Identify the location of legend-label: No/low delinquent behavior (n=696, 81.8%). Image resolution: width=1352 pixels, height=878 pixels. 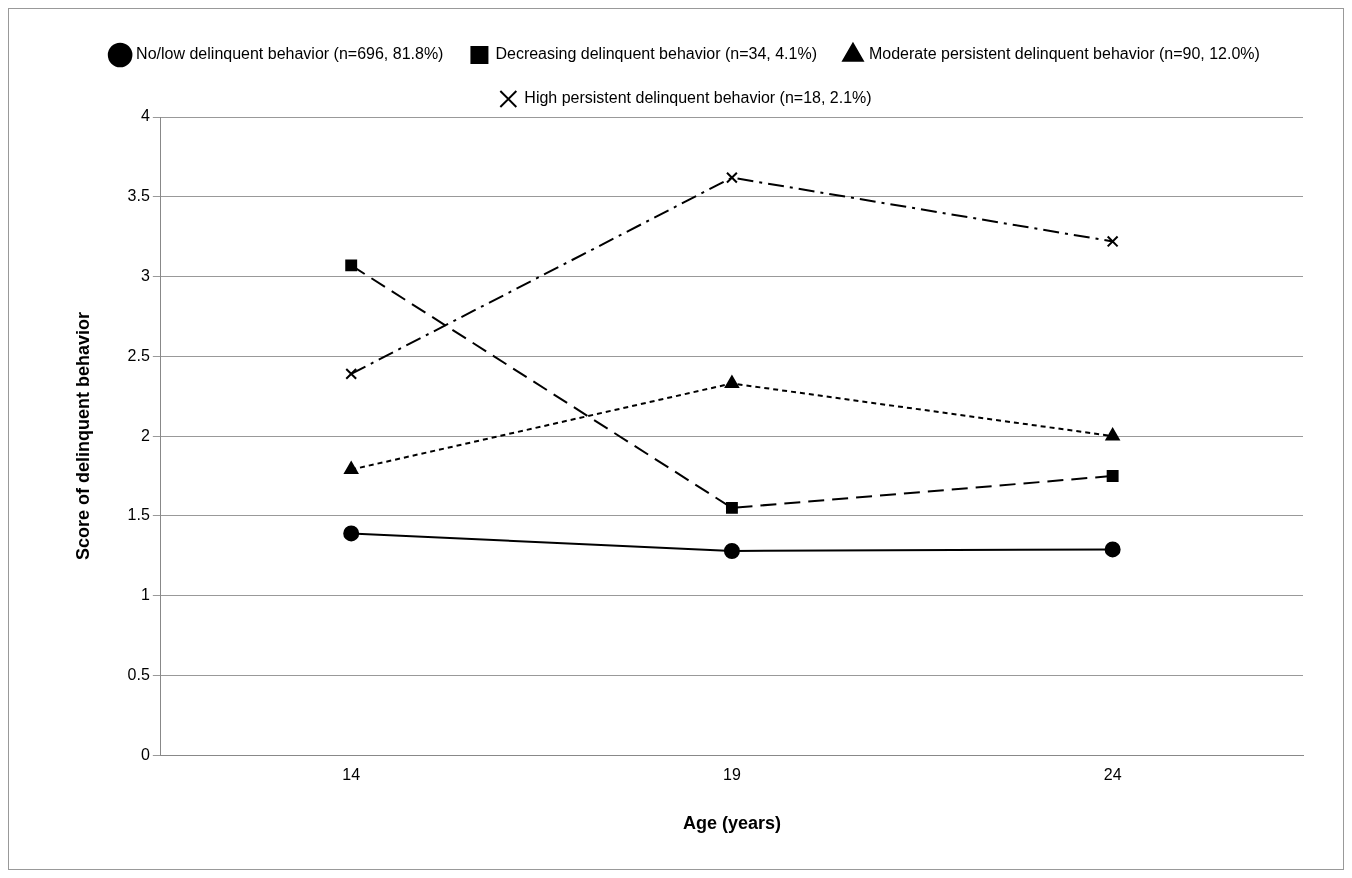
(290, 54).